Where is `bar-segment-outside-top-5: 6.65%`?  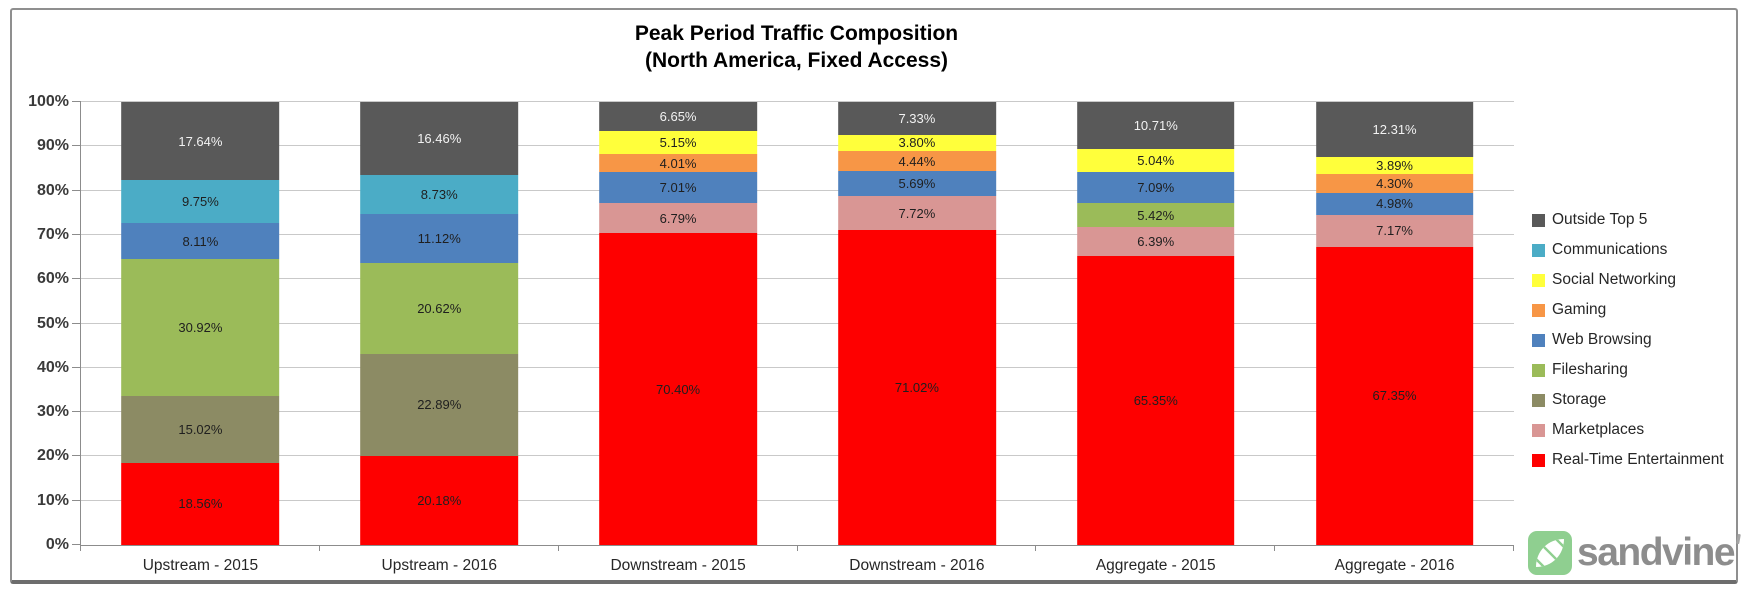
bar-segment-outside-top-5: 6.65% is located at coordinates (678, 117).